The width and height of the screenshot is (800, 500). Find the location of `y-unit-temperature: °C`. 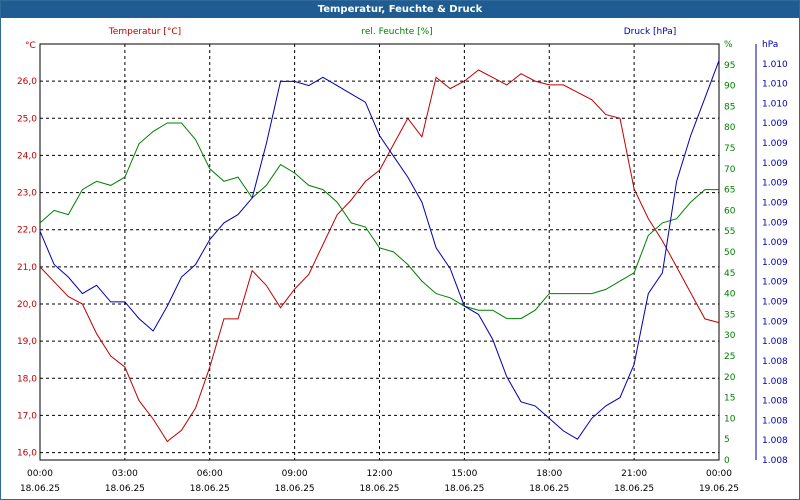

y-unit-temperature: °C is located at coordinates (30, 46).